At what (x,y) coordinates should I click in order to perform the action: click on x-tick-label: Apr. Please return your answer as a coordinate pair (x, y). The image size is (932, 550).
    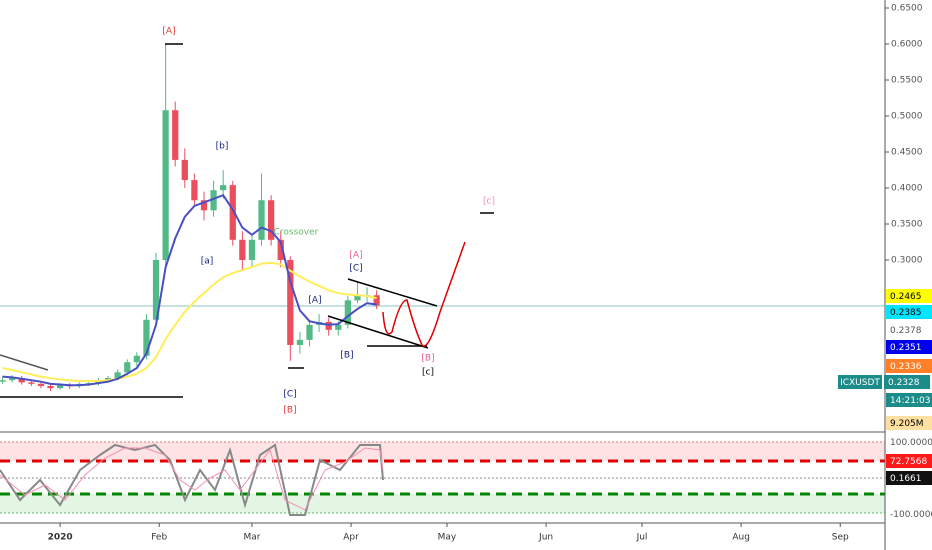
    Looking at the image, I should click on (351, 538).